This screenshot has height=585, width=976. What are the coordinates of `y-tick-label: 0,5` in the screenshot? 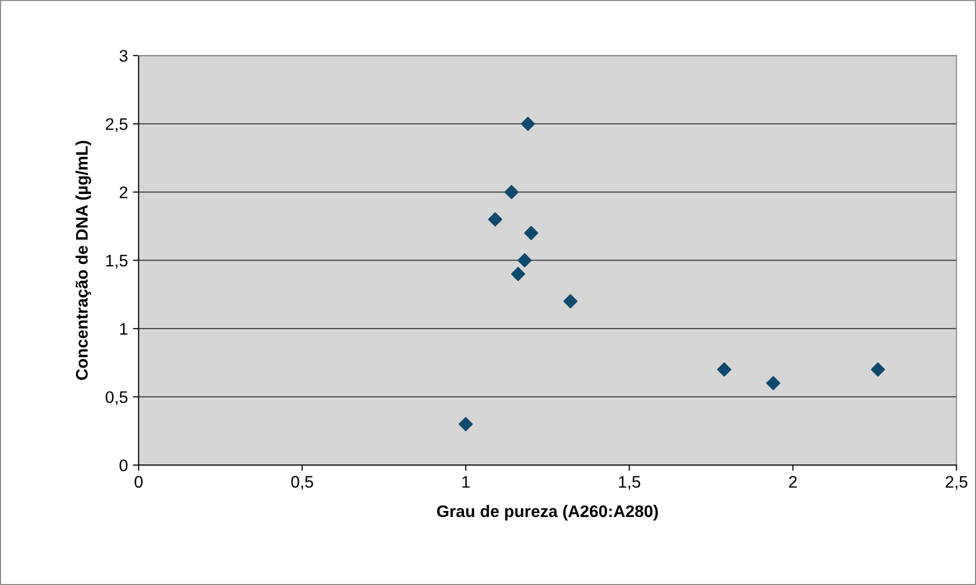 It's located at (117, 398).